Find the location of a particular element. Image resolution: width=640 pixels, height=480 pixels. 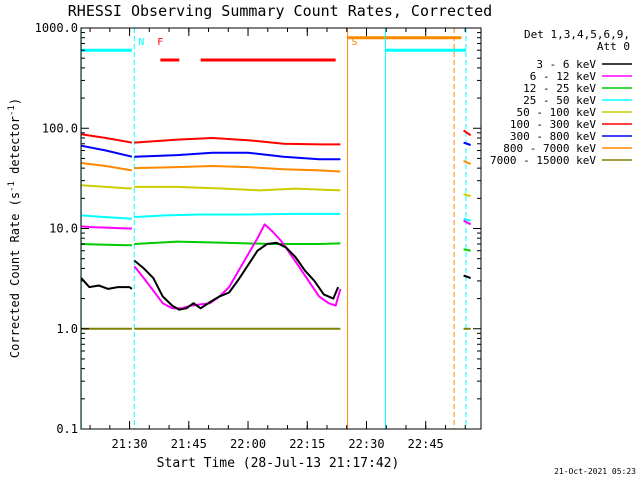

y-tick-label: 1.0 is located at coordinates (67, 329).